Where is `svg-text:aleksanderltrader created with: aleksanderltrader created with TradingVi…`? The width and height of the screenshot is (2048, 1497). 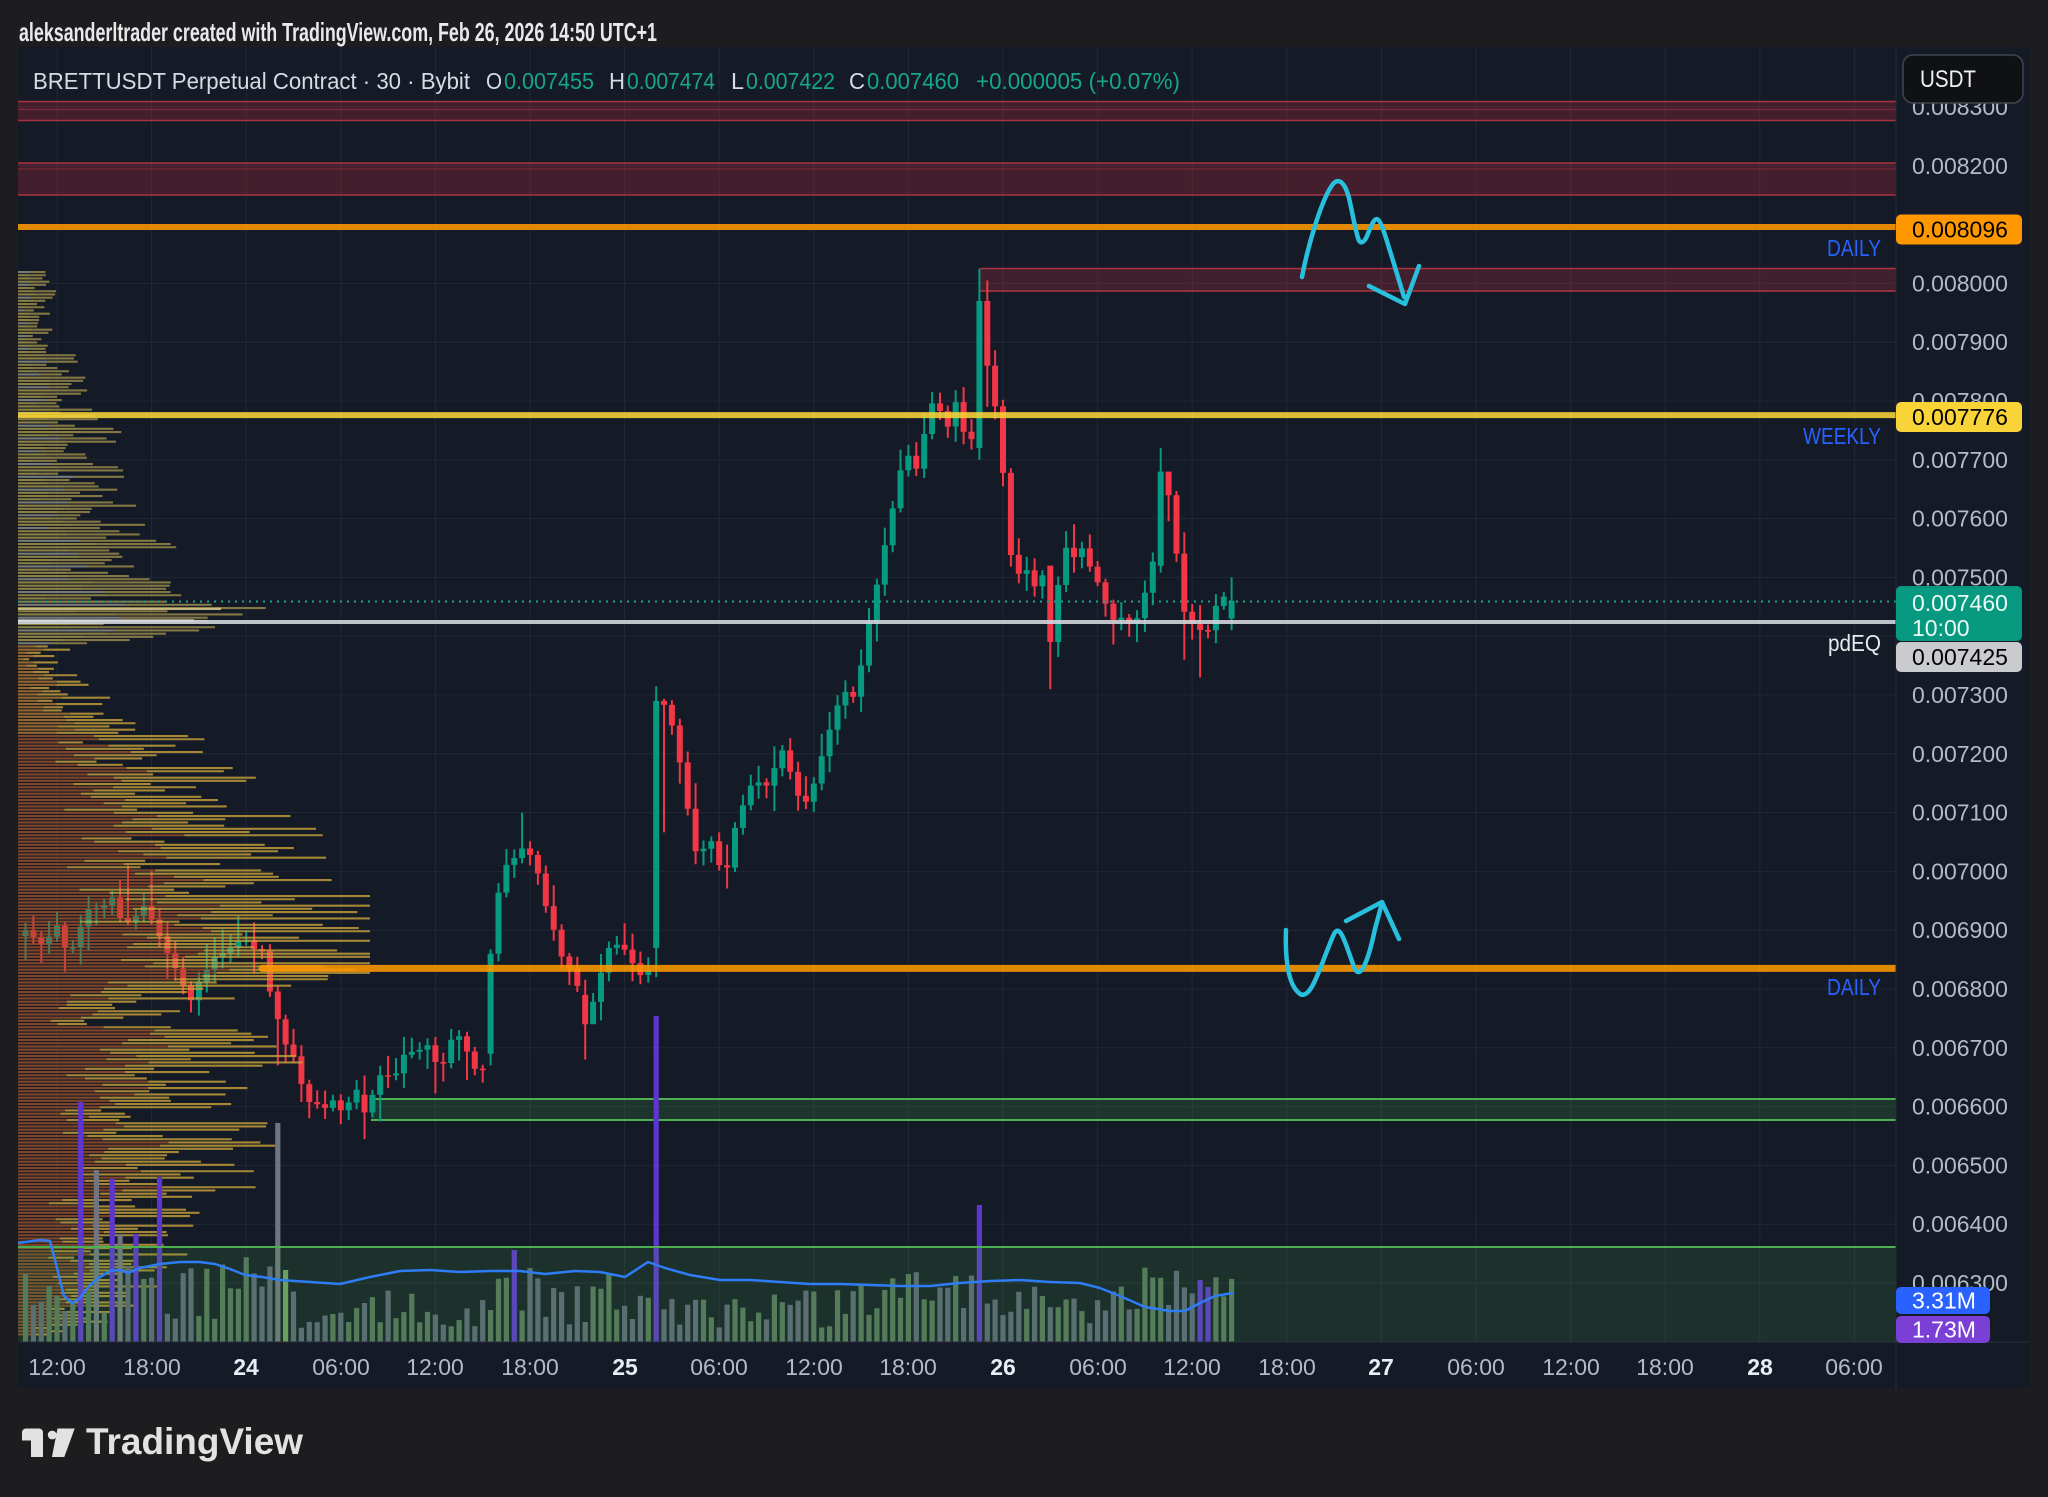 svg-text:aleksanderltrader created with: aleksanderltrader created with TradingVi… is located at coordinates (338, 32).